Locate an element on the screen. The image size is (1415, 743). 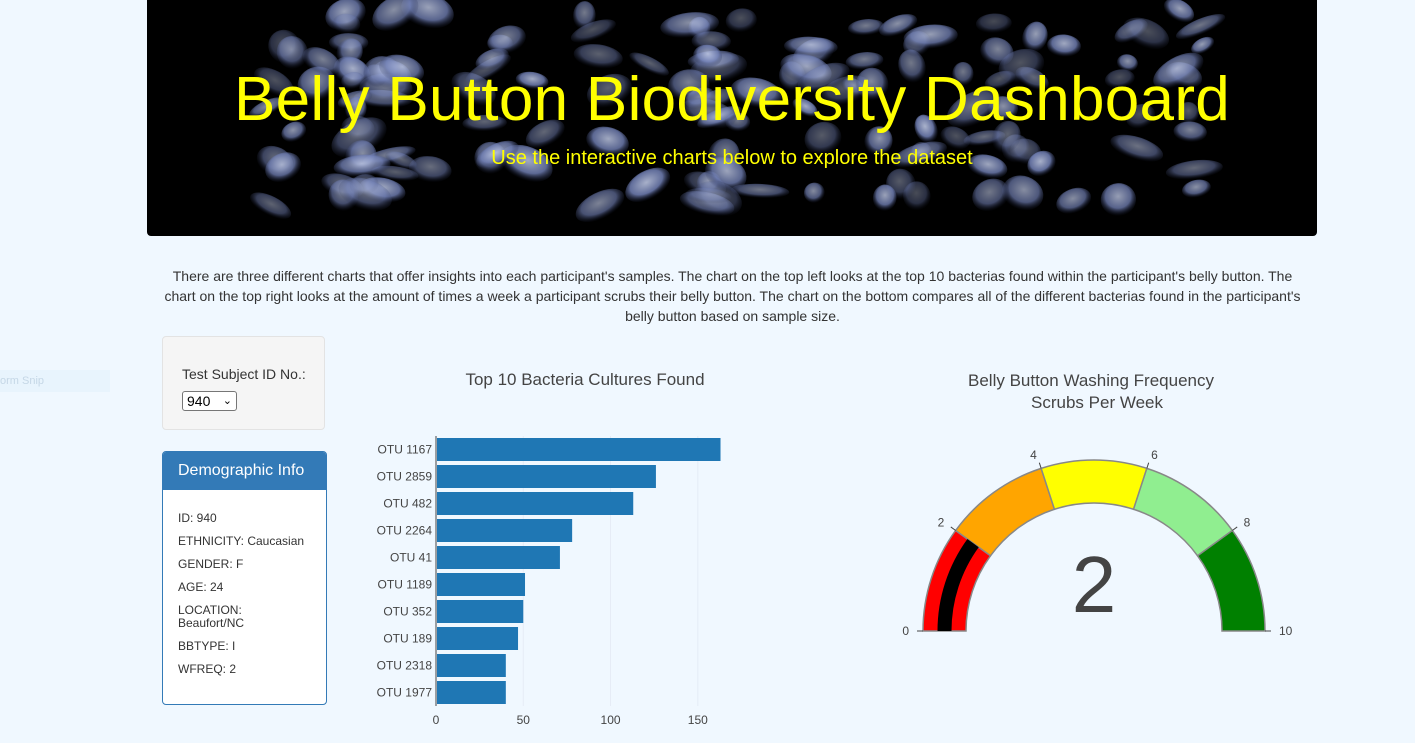
subject-id-select: 940 ⌄ is located at coordinates (209, 401).